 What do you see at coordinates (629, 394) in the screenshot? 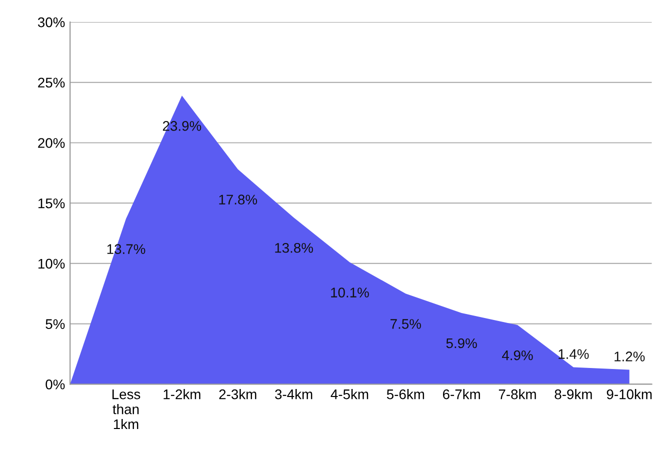
I see `x-tick-label: 9-10km` at bounding box center [629, 394].